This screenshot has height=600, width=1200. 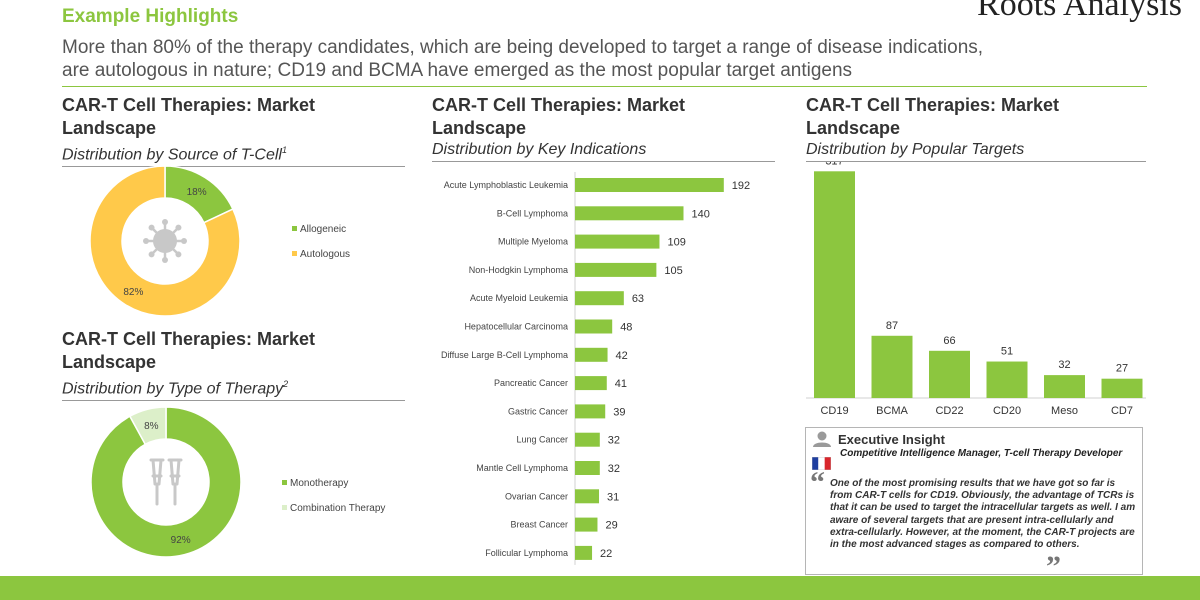 I want to click on category-label: Acute Lymphoblastic Leukemia, so click(x=506, y=185).